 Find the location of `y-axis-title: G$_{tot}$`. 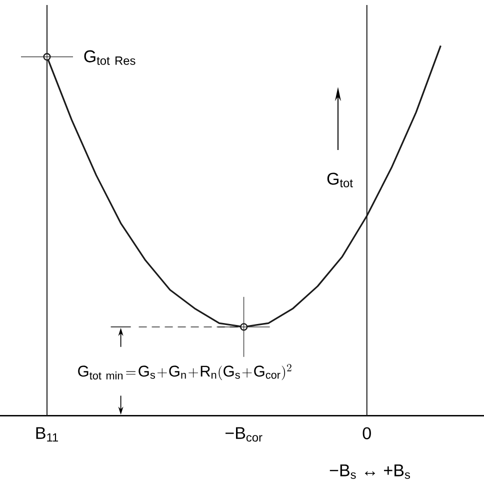

y-axis-title: G$_{tot}$ is located at coordinates (340, 180).